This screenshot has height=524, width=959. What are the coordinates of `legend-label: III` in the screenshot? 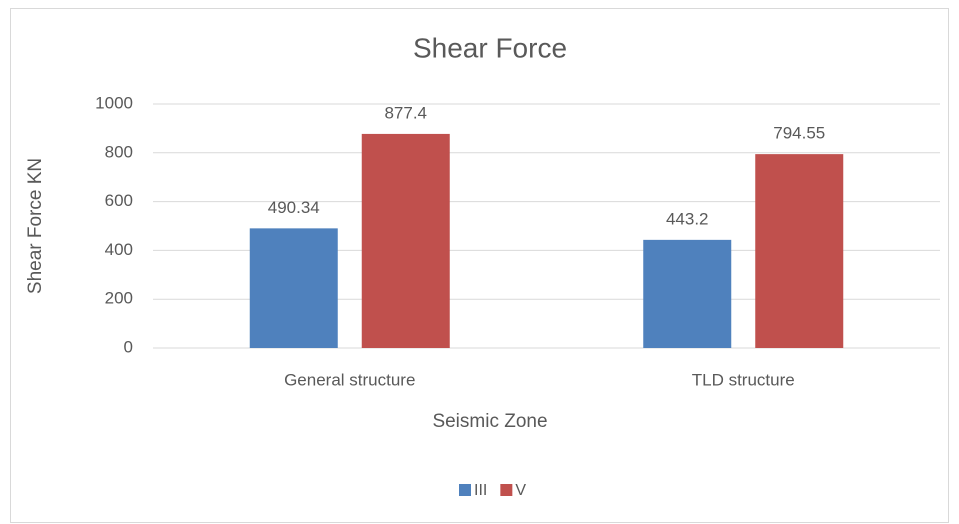 It's located at (480, 490).